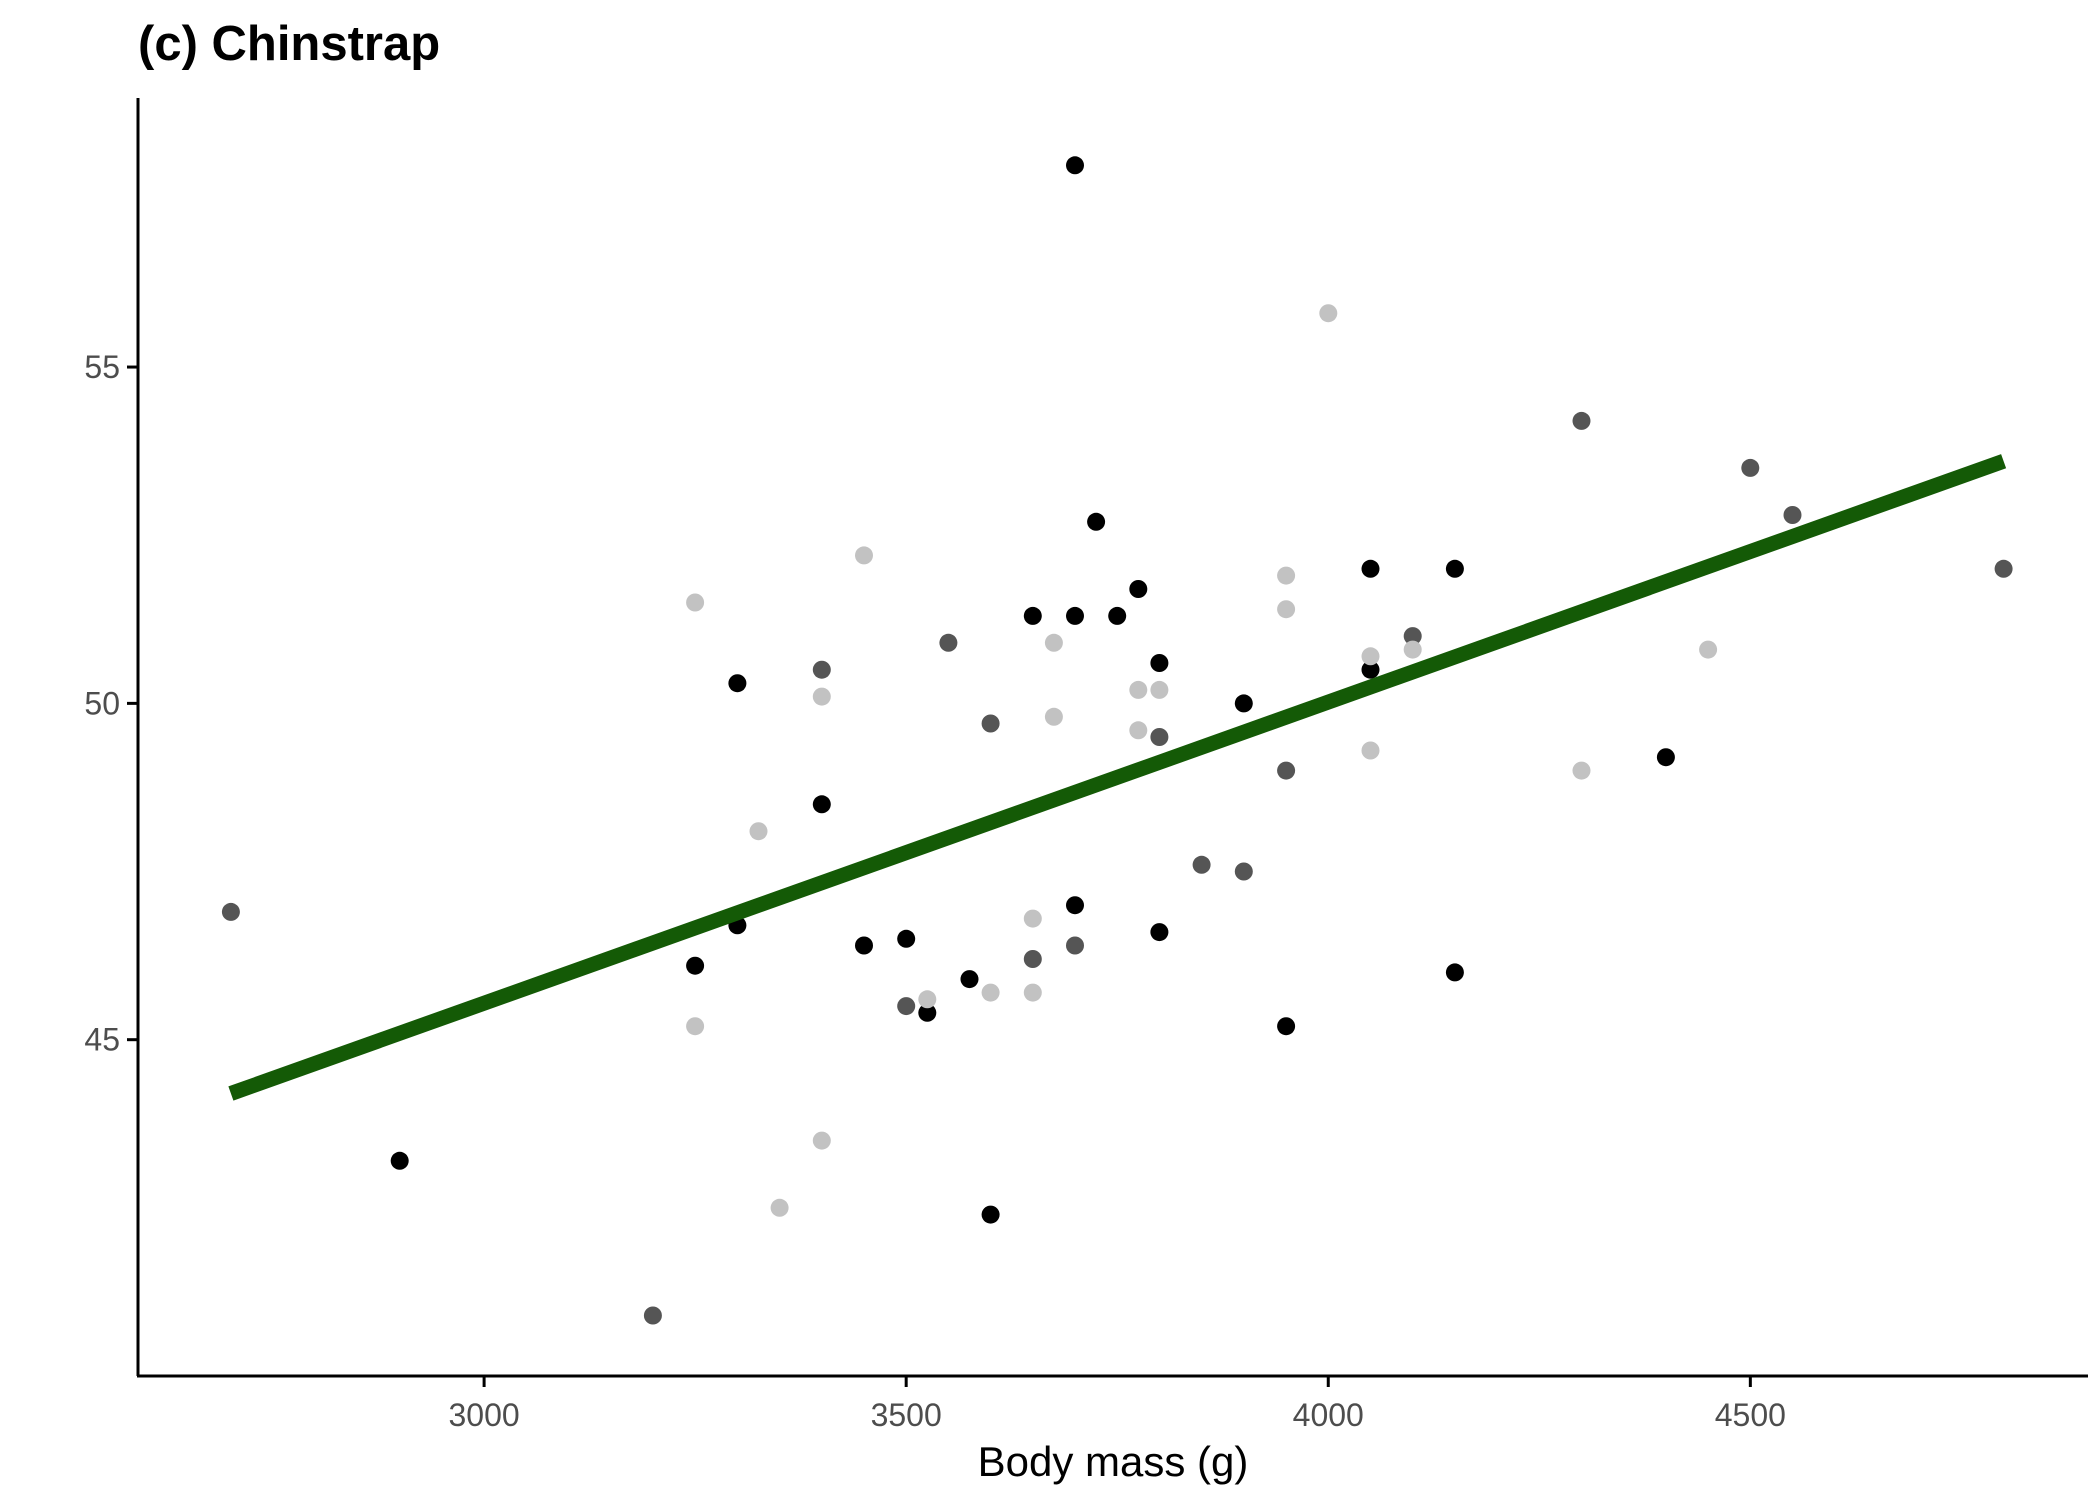 This screenshot has width=2100, height=1500. Describe the element at coordinates (102, 703) in the screenshot. I see `y-tick-label: 50` at that location.